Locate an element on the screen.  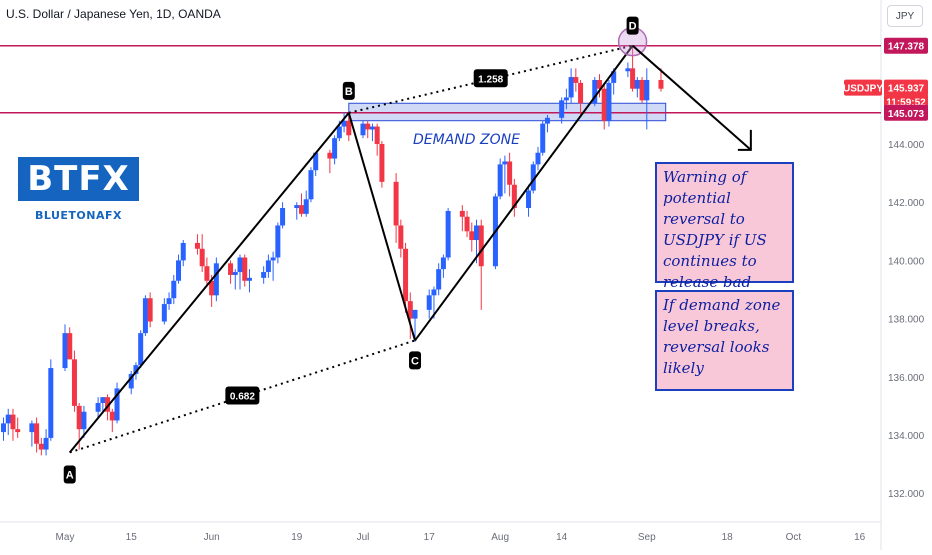
point-label-text: C is located at coordinates (415, 361).